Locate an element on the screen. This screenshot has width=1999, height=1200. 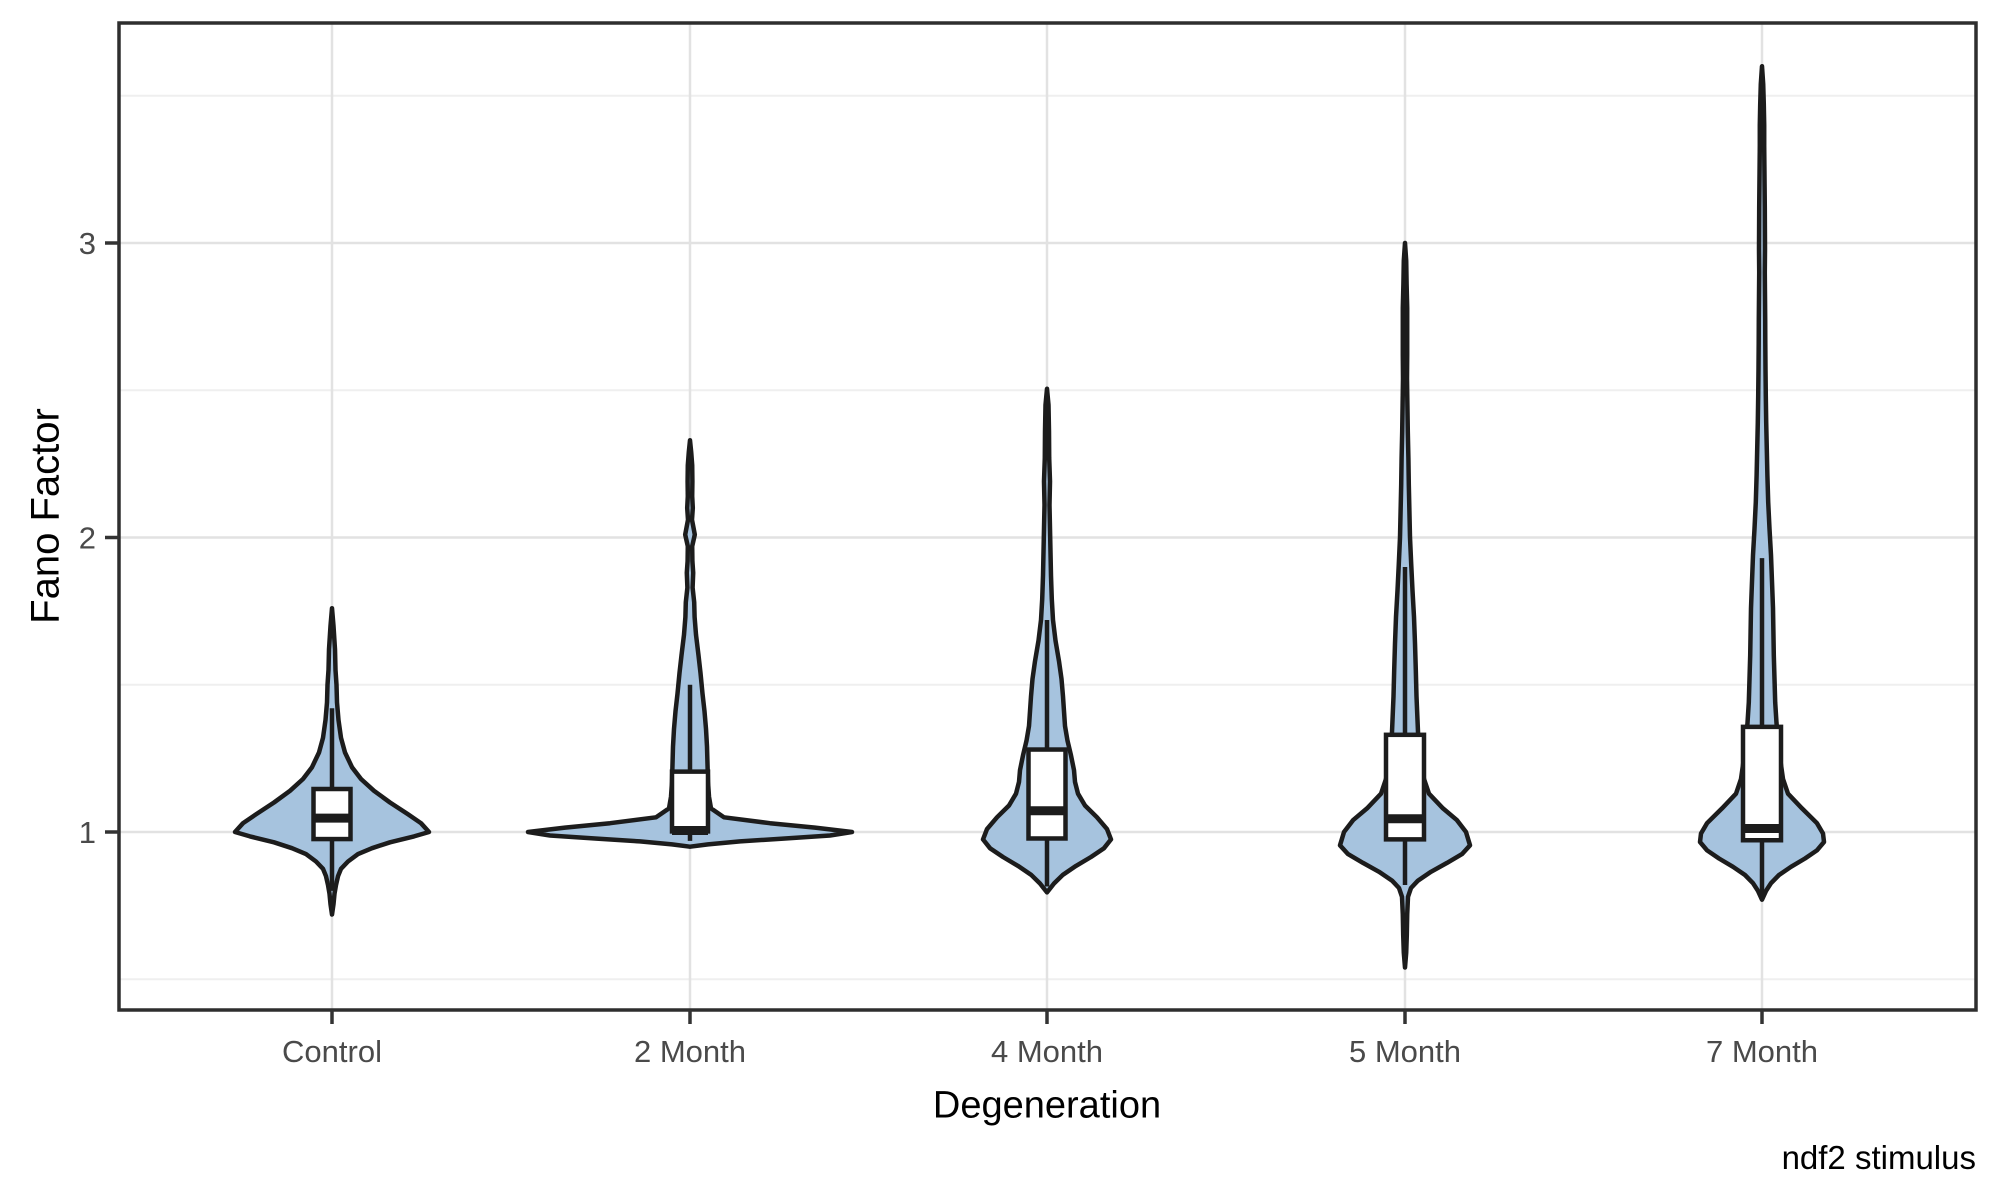
x-axis-title: Degeneration is located at coordinates (1047, 1105).